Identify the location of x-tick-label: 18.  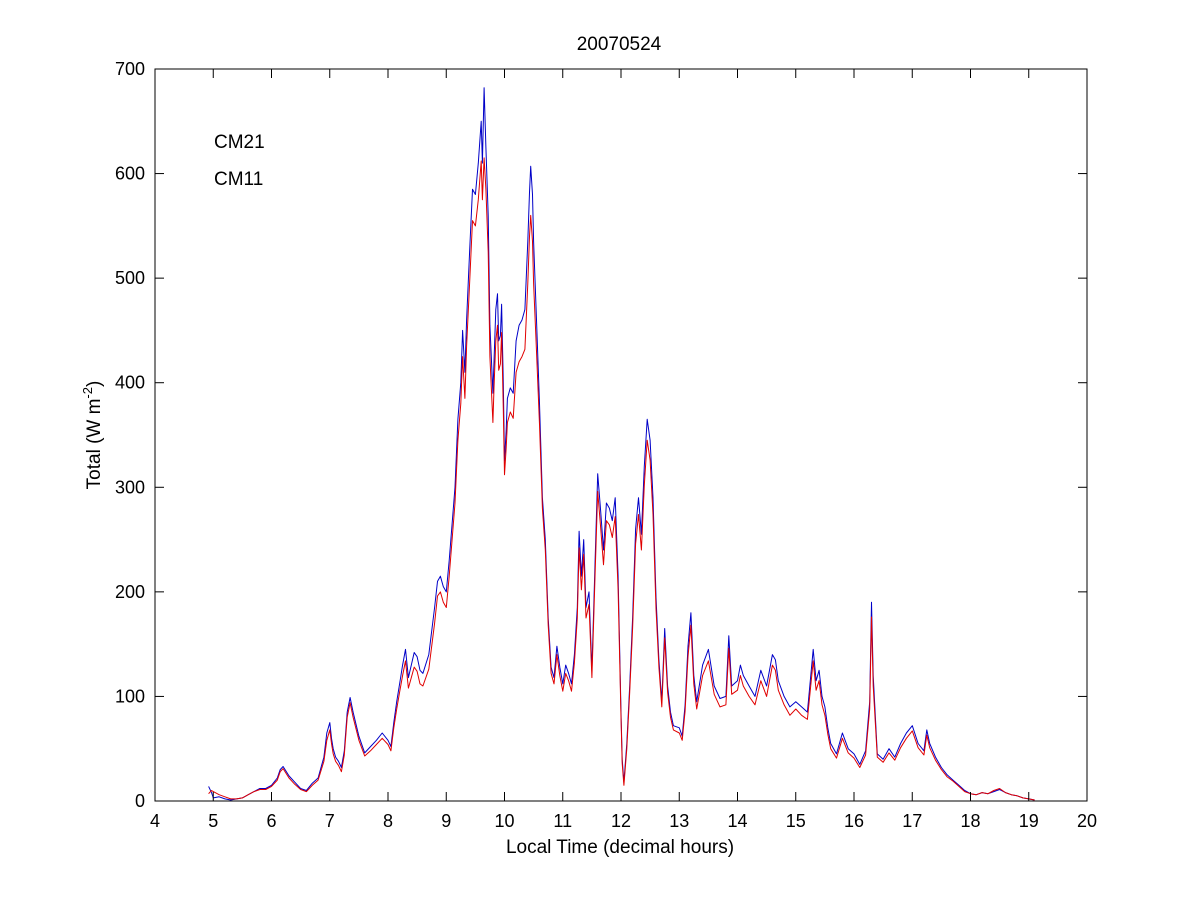
(970, 821).